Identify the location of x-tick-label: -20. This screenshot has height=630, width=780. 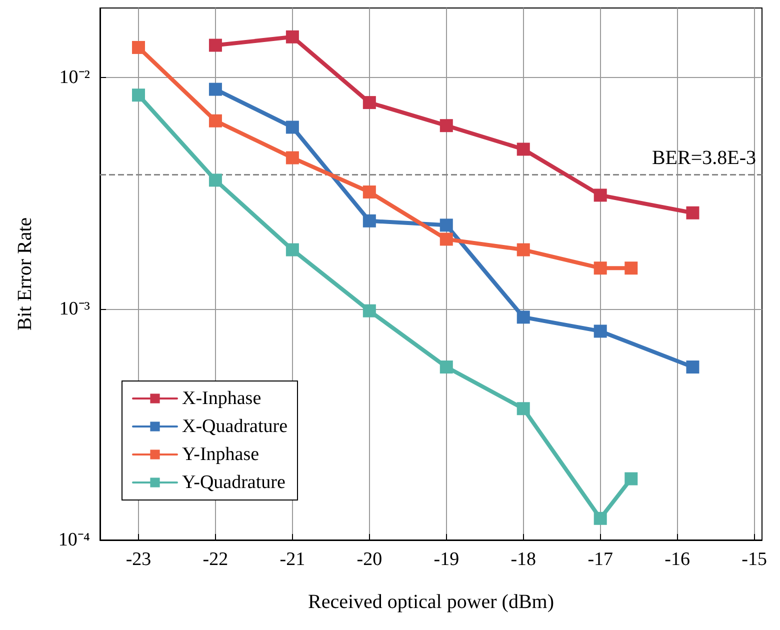
(369, 559).